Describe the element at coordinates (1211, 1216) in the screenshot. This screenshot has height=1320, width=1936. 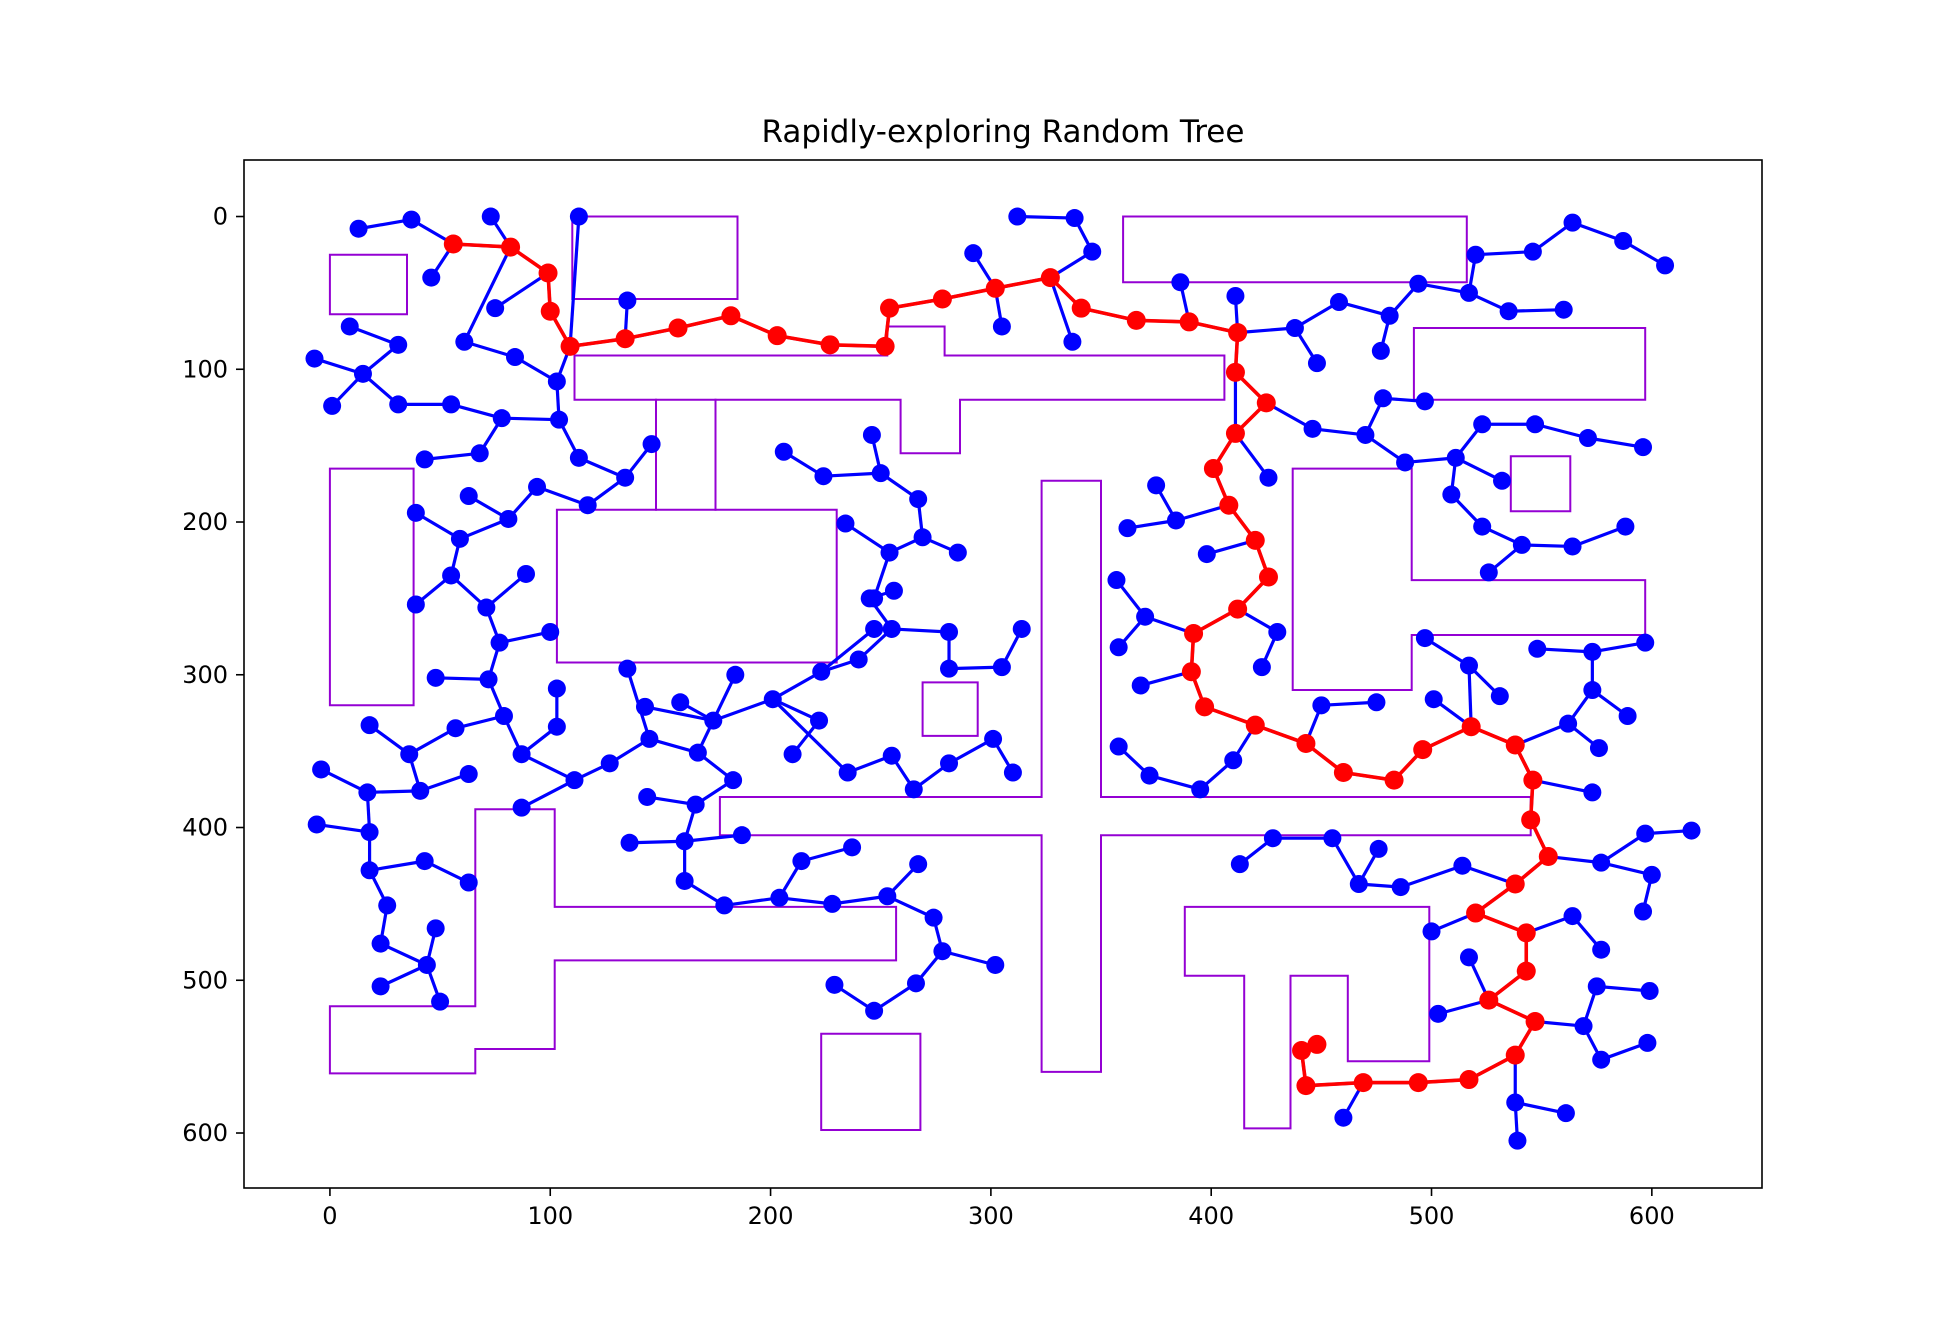
I see `x-tick-label: 400` at that location.